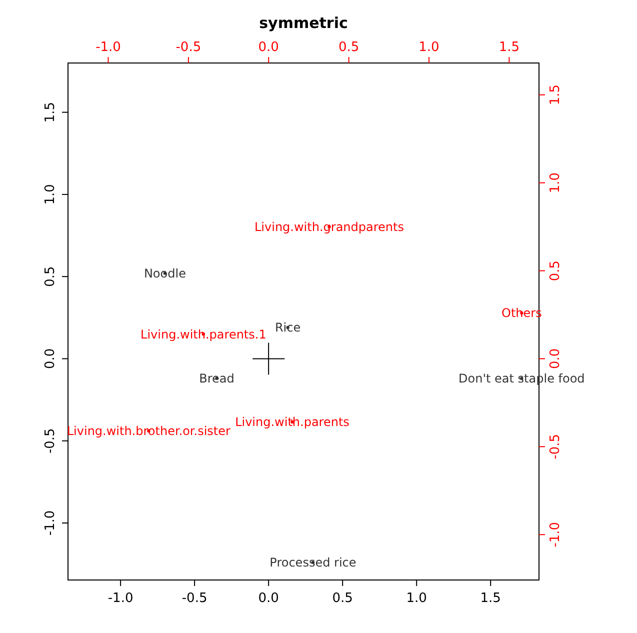  Describe the element at coordinates (342, 598) in the screenshot. I see `x-tick-label: 0.5` at that location.